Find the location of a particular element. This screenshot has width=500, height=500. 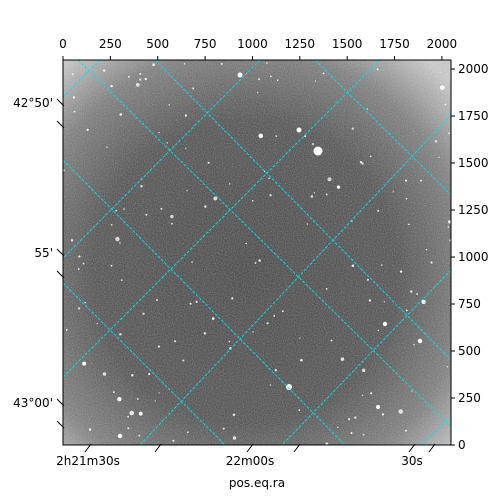

right-tick-label: 1000 is located at coordinates (473, 257).